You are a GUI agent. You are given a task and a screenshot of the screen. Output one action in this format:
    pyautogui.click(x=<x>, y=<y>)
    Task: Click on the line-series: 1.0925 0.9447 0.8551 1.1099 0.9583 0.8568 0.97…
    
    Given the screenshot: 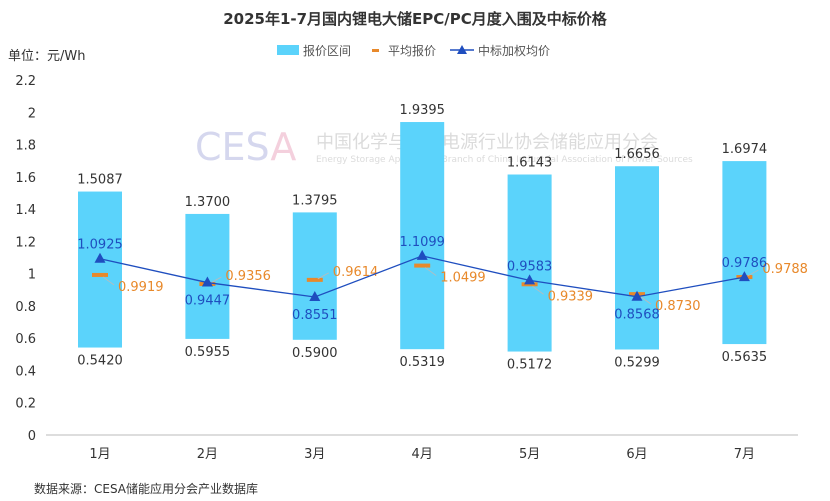 What is the action you would take?
    pyautogui.click(x=422, y=279)
    